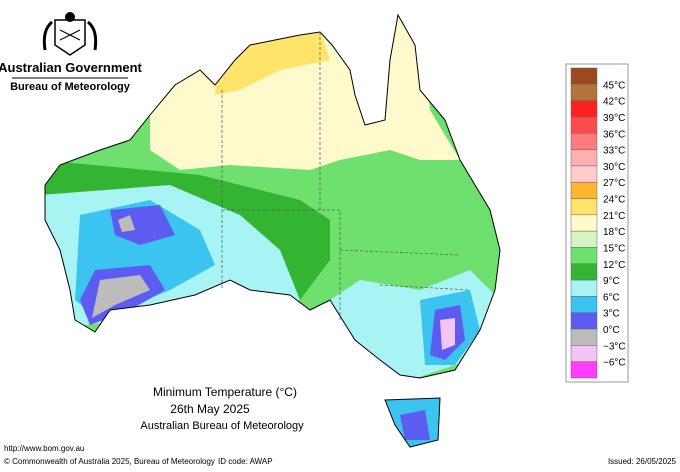  Describe the element at coordinates (614, 118) in the screenshot. I see `legend-label: 39°C` at that location.